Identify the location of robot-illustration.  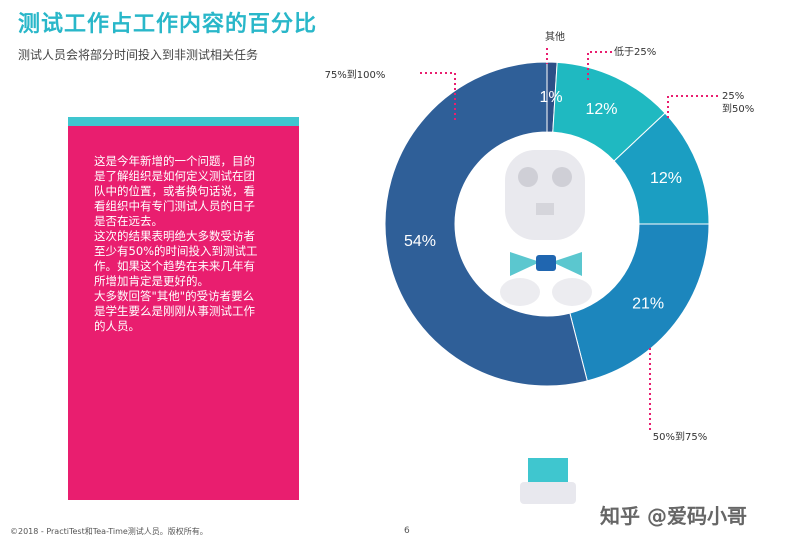
(546, 327).